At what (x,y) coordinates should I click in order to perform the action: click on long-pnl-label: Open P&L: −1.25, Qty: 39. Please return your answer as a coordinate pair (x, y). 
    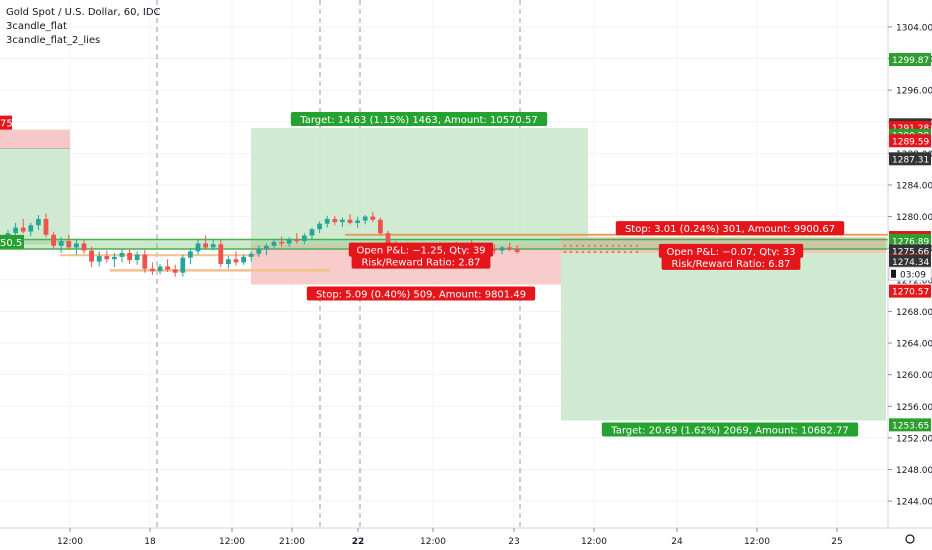
    Looking at the image, I should click on (420, 251).